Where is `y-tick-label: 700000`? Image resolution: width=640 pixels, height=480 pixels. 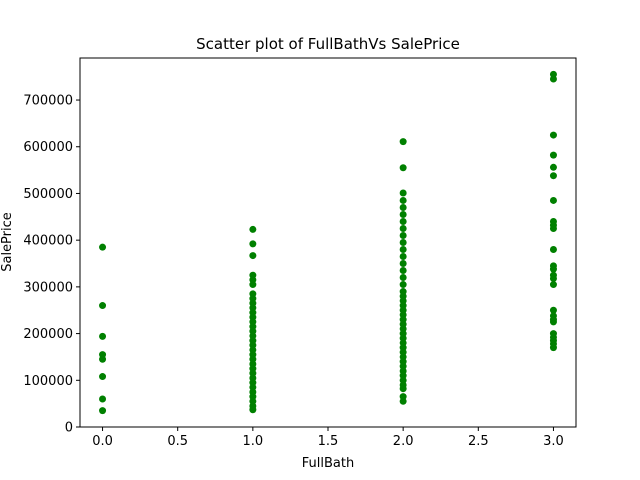 y-tick-label: 700000 is located at coordinates (48, 101).